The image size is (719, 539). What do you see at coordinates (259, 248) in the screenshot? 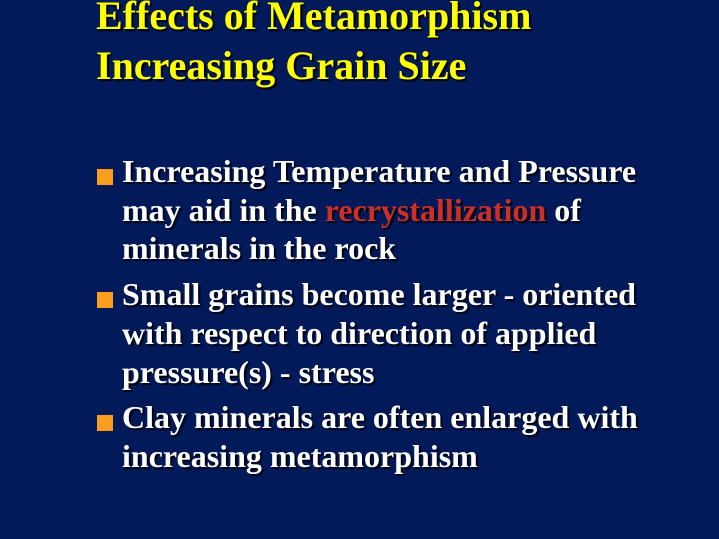
I see `bullet-line: minerals in the rock` at bounding box center [259, 248].